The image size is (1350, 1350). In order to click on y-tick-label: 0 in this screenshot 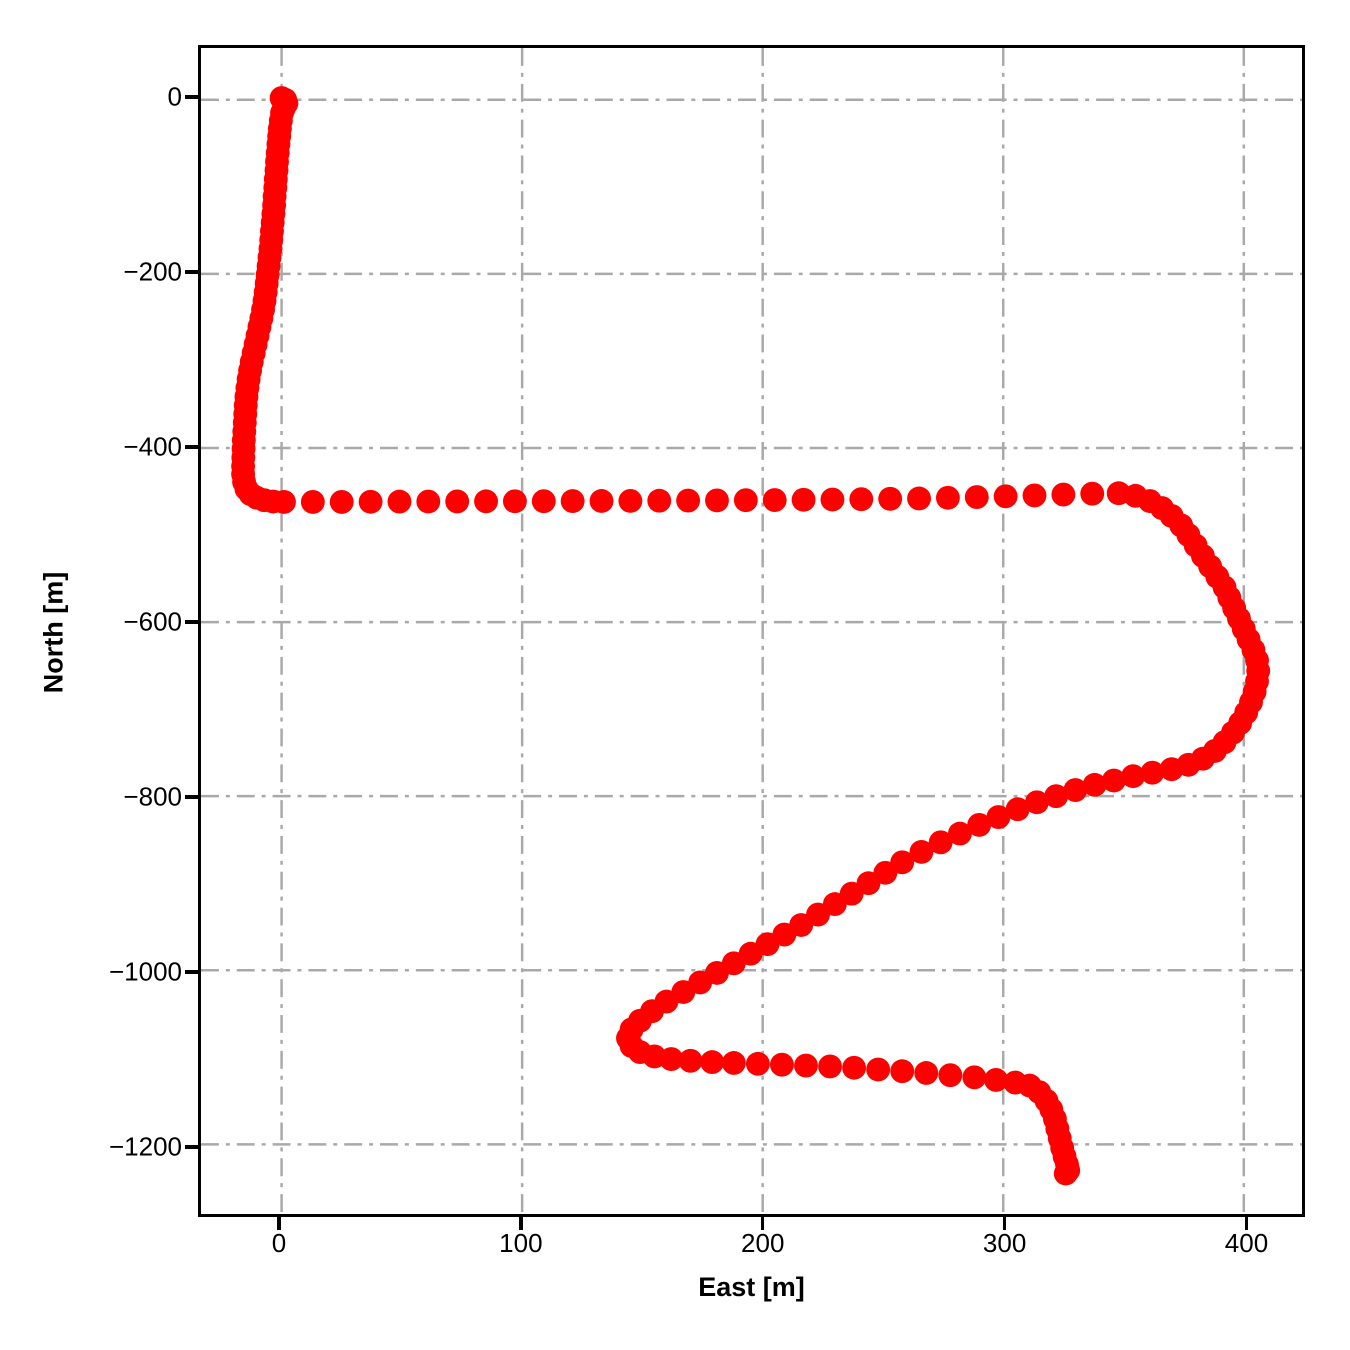, I will do `click(174, 96)`.